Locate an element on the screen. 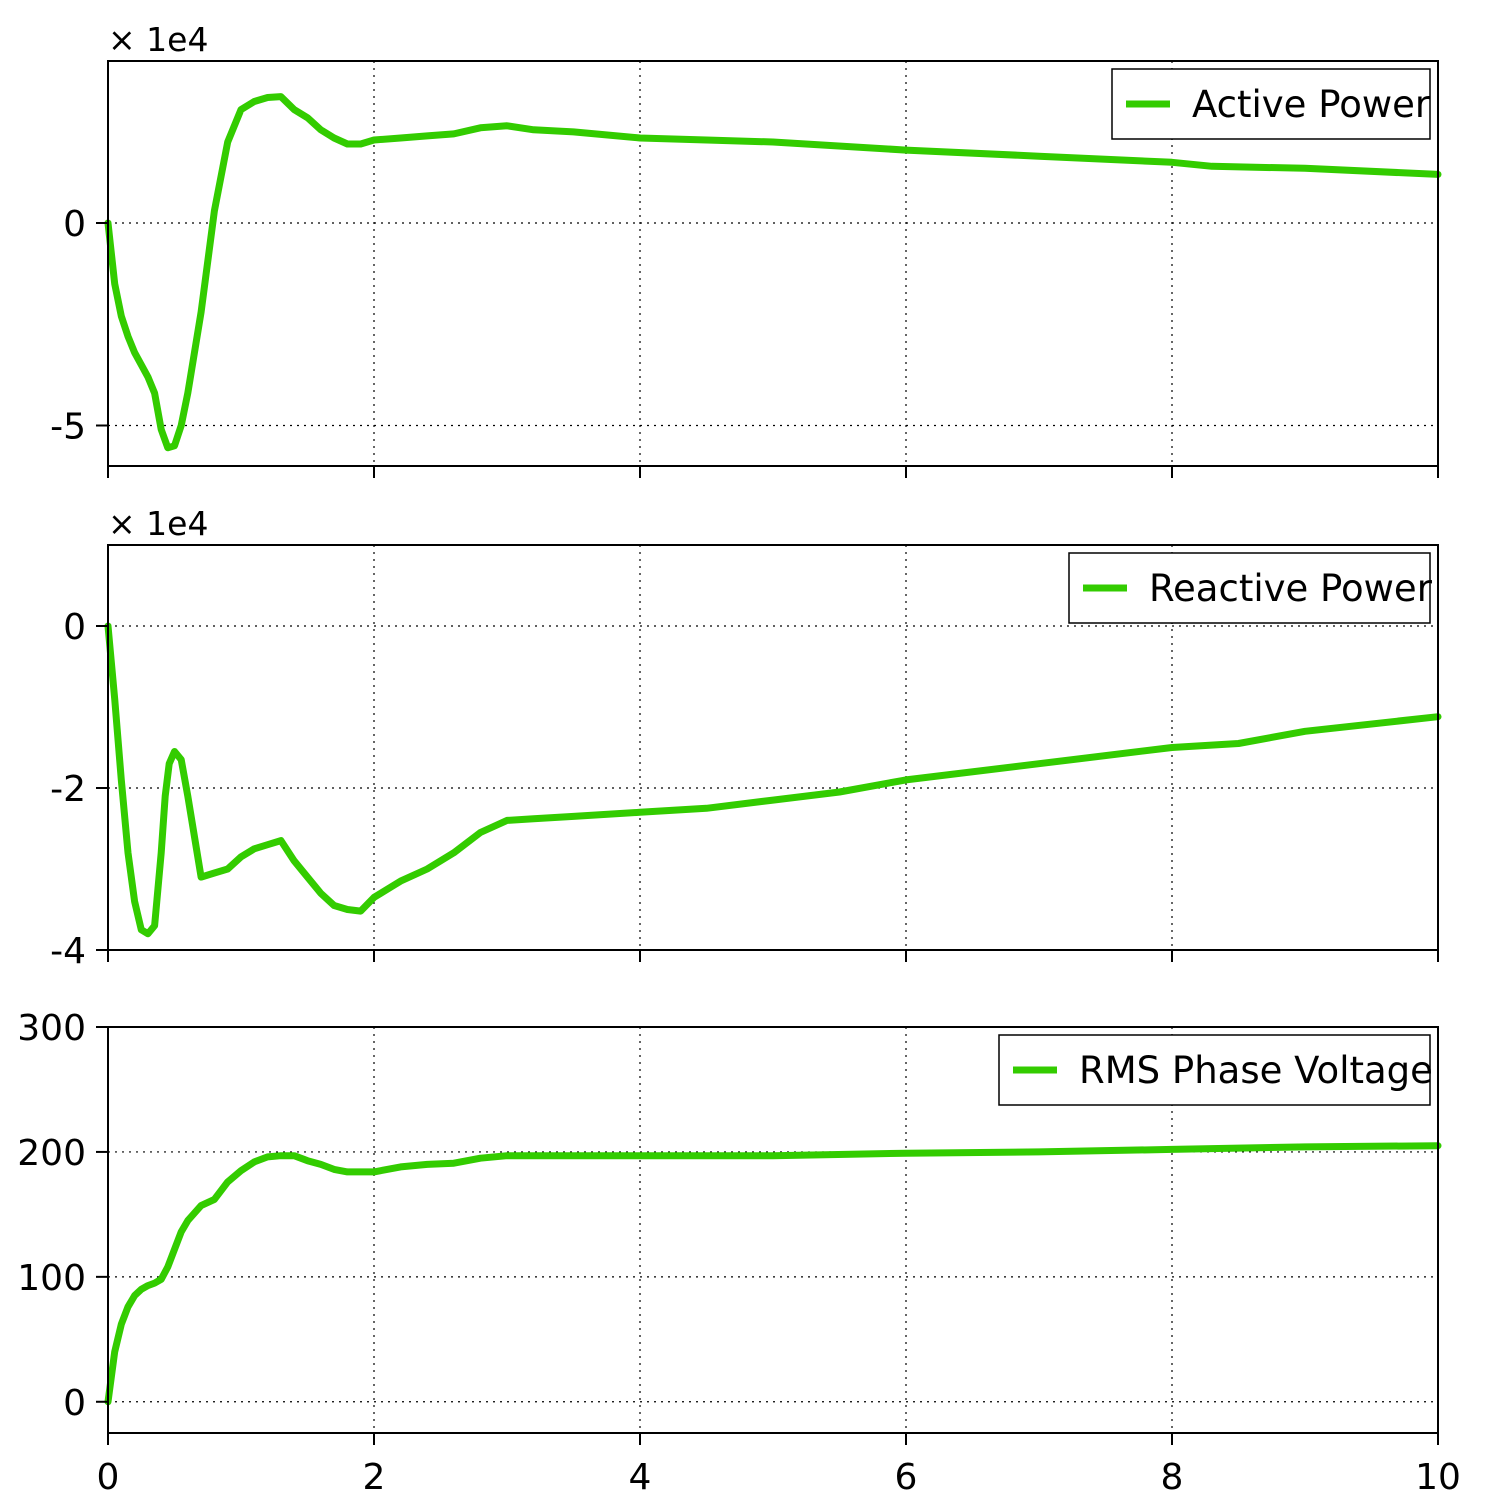  y-tick-label: -4 is located at coordinates (68, 951).